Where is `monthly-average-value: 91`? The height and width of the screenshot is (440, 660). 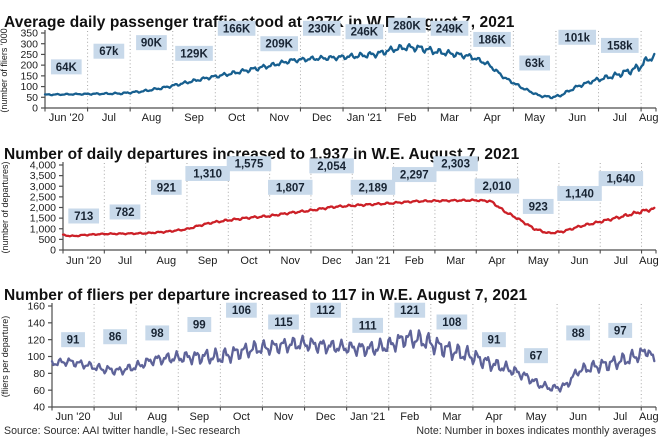
monthly-average-value: 91 is located at coordinates (73, 341).